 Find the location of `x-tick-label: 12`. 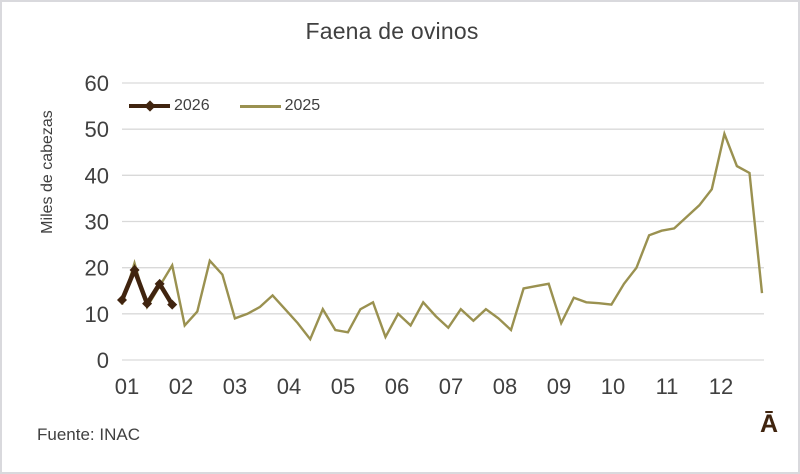

x-tick-label: 12 is located at coordinates (721, 386).